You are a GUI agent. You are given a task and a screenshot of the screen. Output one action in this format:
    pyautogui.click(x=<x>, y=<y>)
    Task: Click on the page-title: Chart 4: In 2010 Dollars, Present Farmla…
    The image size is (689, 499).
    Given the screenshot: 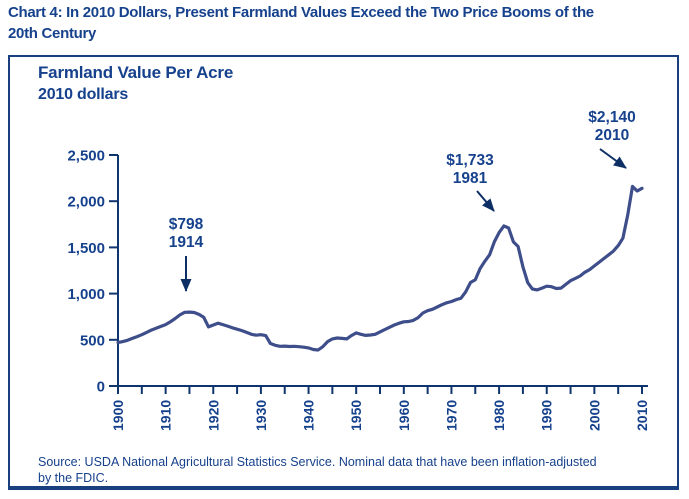 What is the action you would take?
    pyautogui.click(x=338, y=23)
    